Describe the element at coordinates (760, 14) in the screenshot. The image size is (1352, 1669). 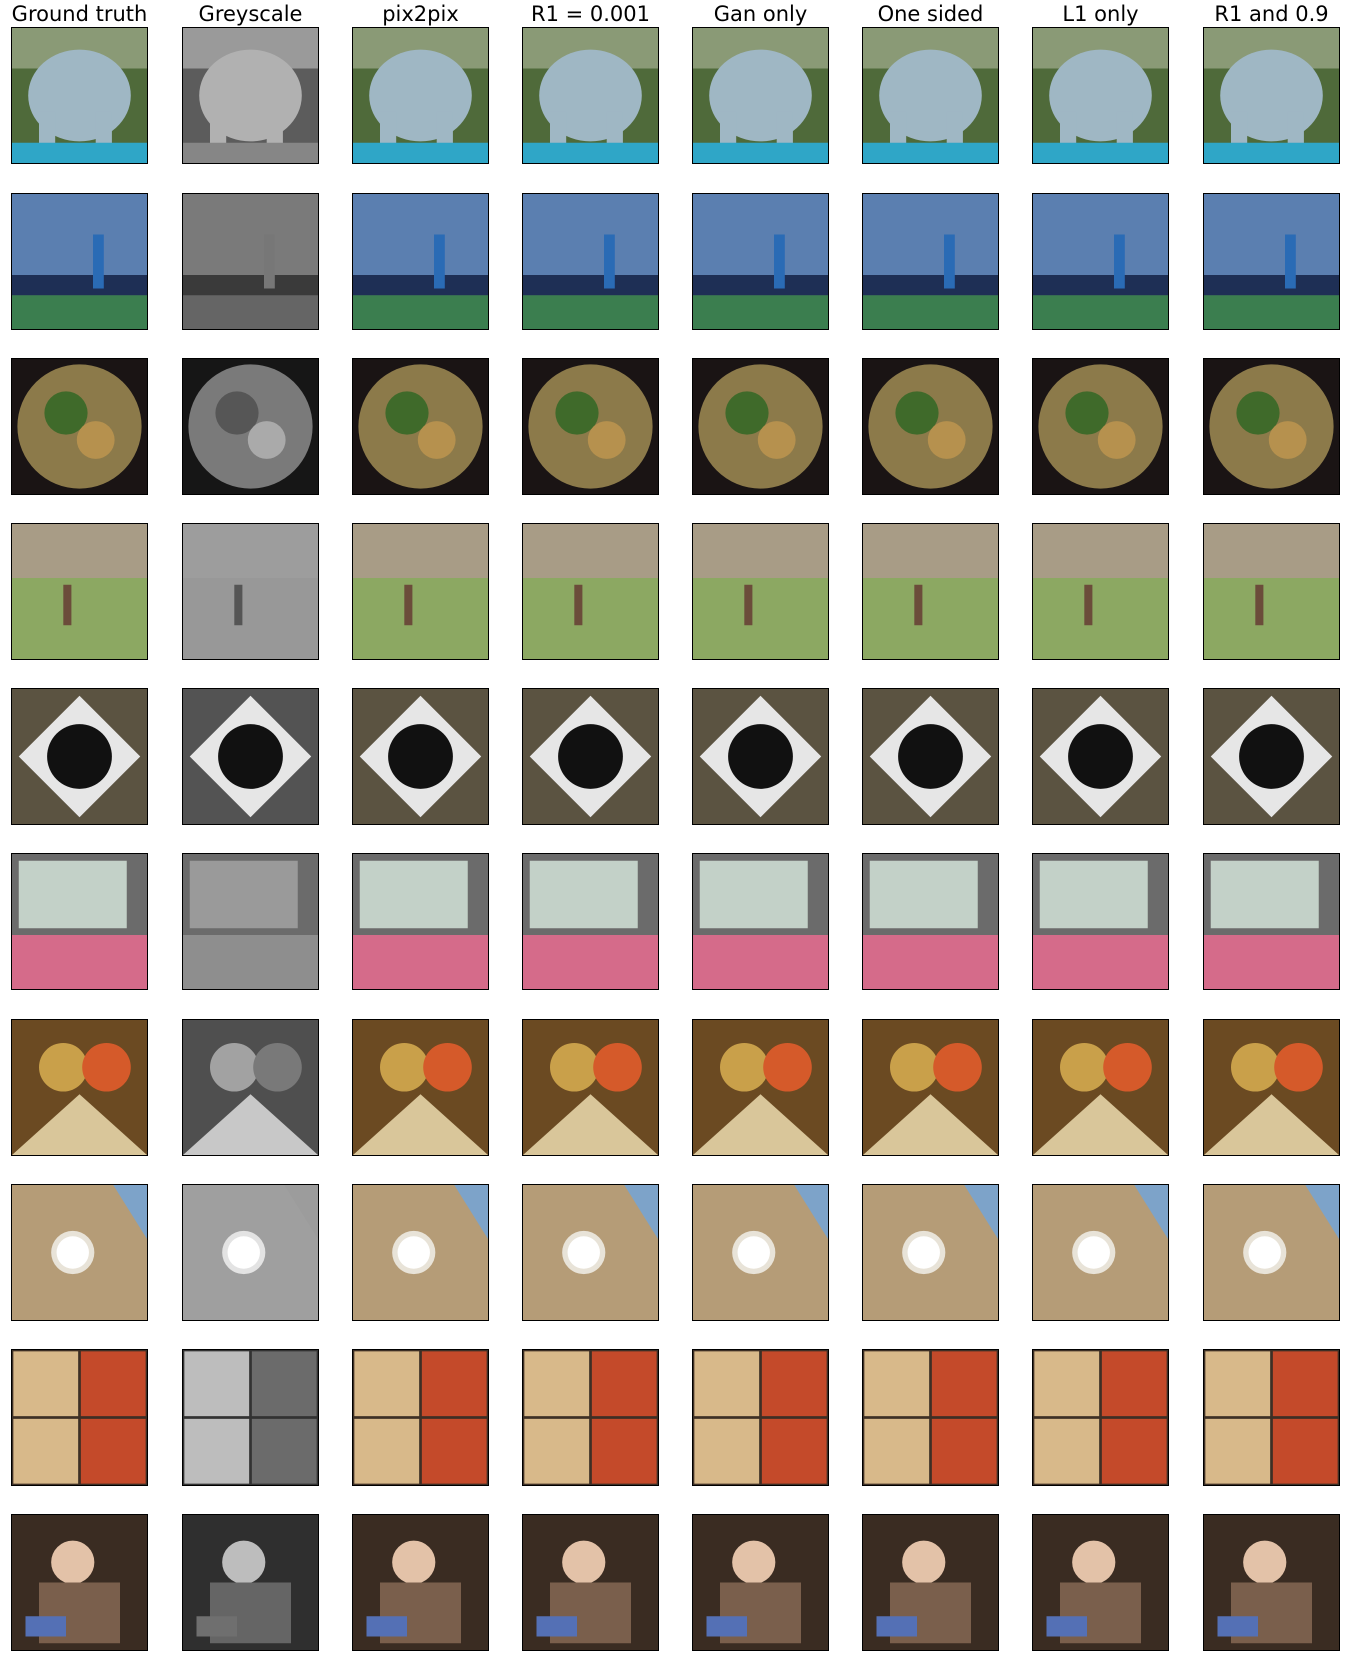
I see `column-header: Gan only` at that location.